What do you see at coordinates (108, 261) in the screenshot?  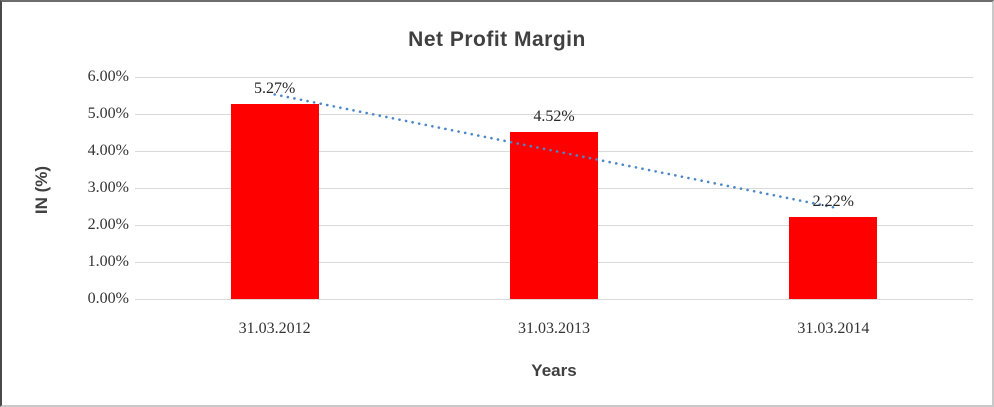 I see `y-tick-label: 1.00%` at bounding box center [108, 261].